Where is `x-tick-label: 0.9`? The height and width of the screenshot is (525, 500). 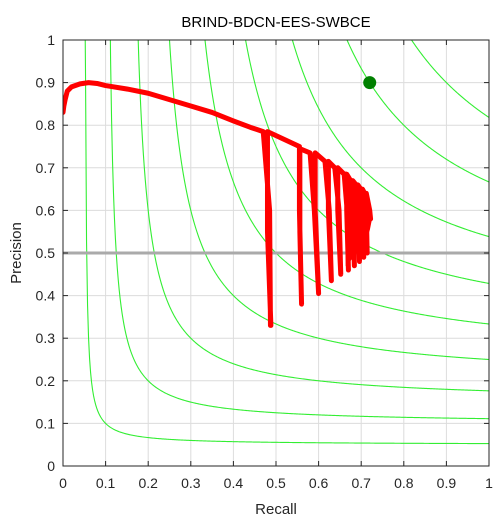
x-tick-label: 0.9 is located at coordinates (447, 483).